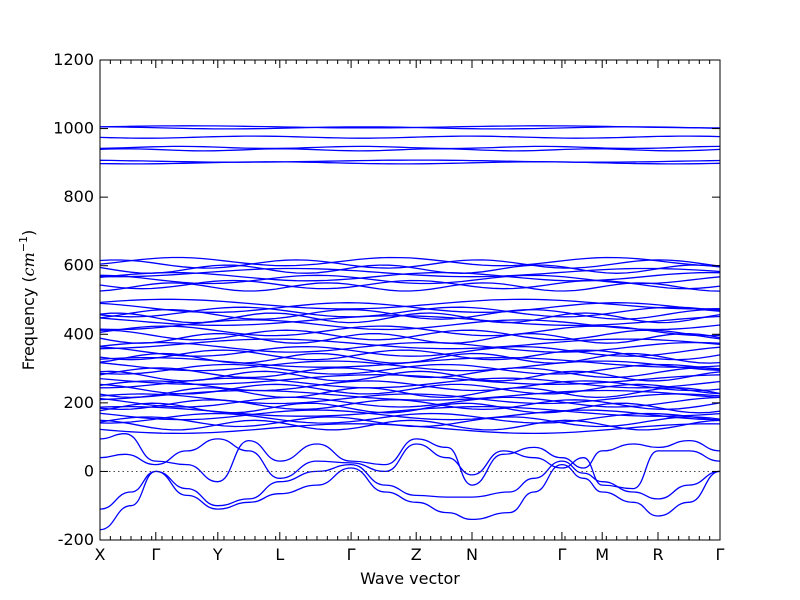  Describe the element at coordinates (23, 244) in the screenshot. I see `y-axis-label-exponent: −1` at that location.